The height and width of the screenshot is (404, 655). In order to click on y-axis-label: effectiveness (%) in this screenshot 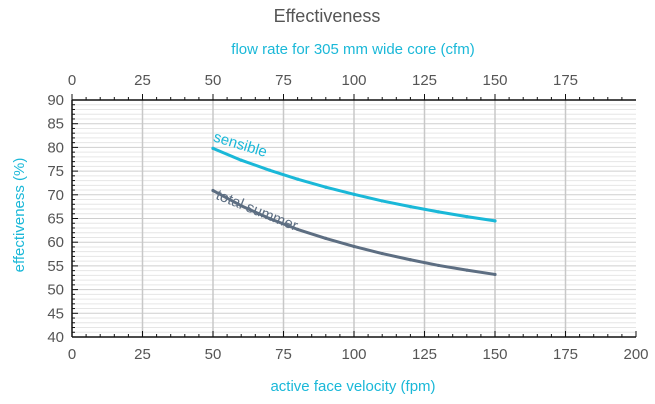, I will do `click(19, 215)`.